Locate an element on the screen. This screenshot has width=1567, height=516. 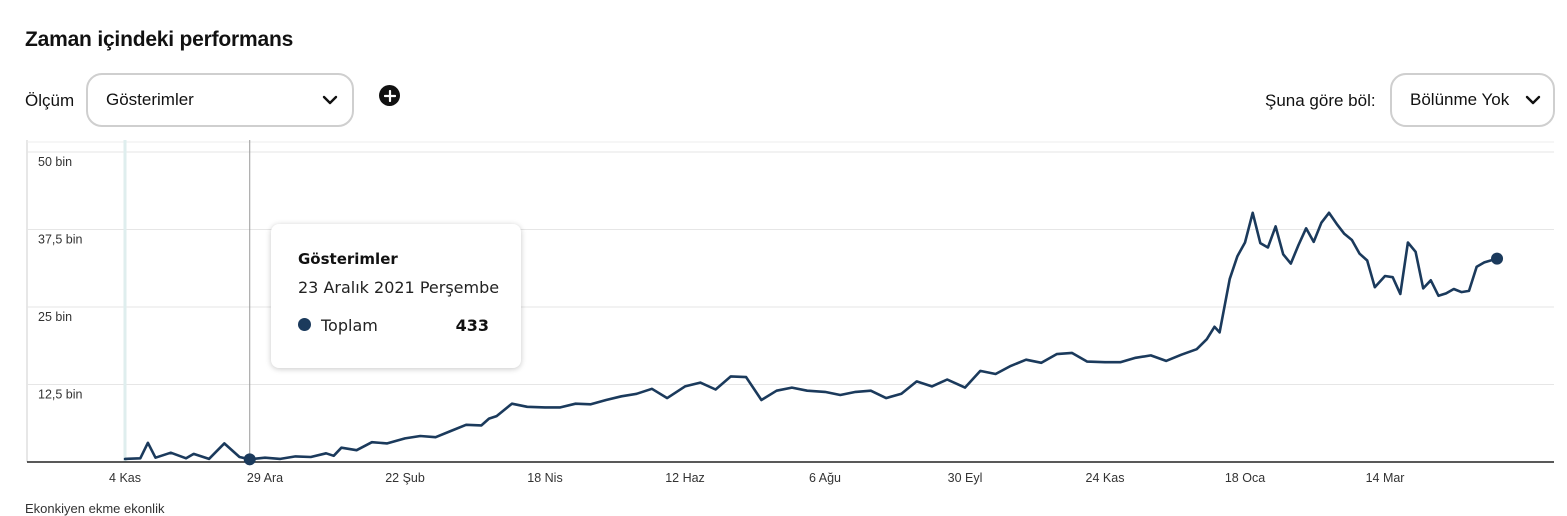
tooltip-series-dot is located at coordinates (304, 324).